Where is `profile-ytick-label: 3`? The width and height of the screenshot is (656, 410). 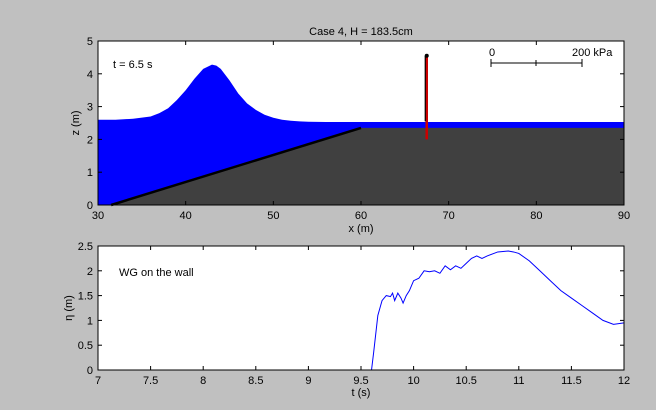 profile-ytick-label: 3 is located at coordinates (90, 108).